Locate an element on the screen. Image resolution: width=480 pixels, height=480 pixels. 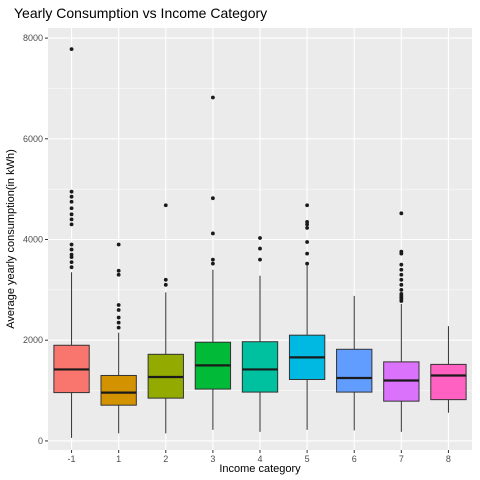
x-tick-label: 5 is located at coordinates (307, 459).